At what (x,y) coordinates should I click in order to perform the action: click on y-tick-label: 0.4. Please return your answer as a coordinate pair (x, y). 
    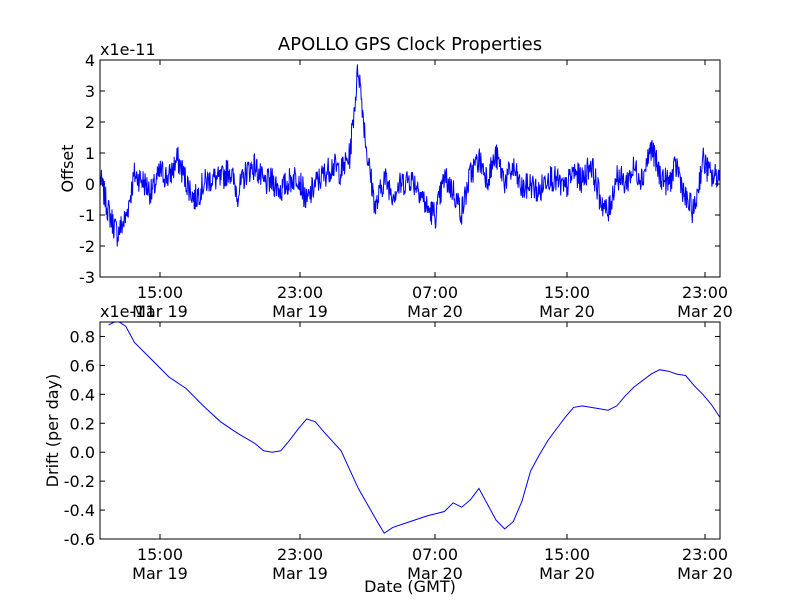
    Looking at the image, I should click on (82, 394).